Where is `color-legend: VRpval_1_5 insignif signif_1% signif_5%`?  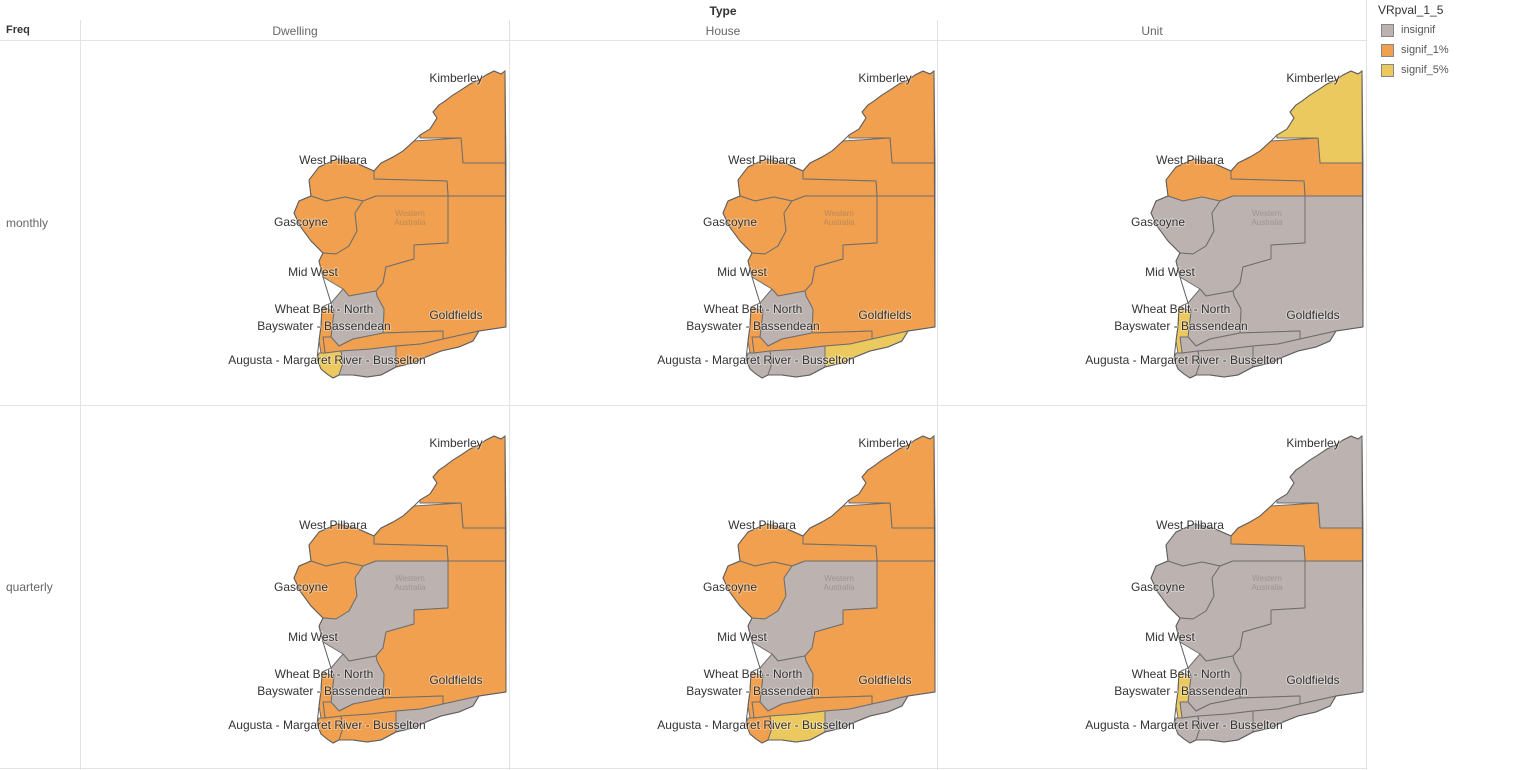
color-legend: VRpval_1_5 insignif signif_1% signif_5% is located at coordinates (1413, 41).